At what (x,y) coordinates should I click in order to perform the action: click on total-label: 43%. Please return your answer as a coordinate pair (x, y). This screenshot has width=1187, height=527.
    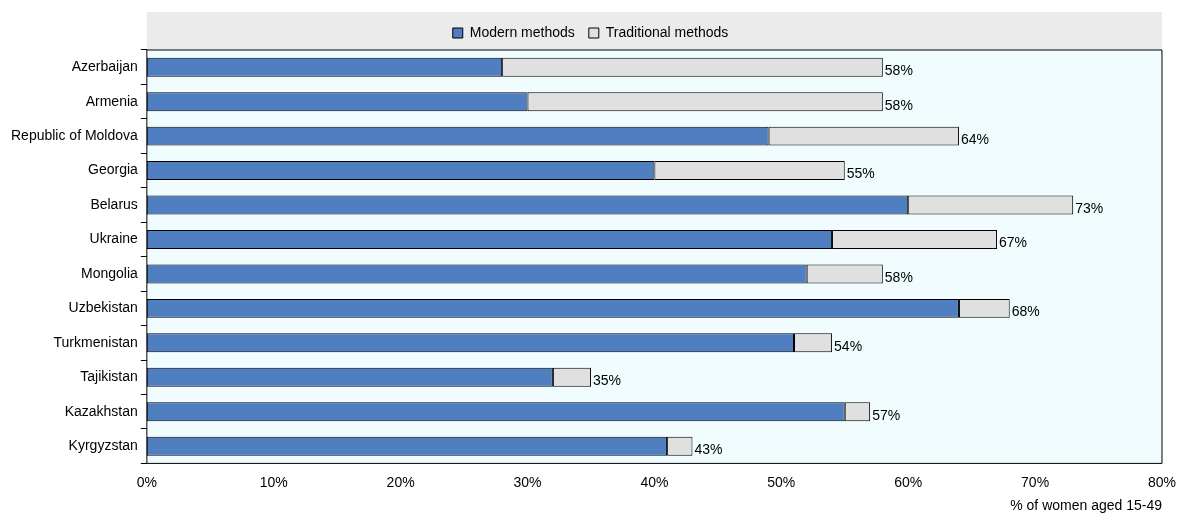
    Looking at the image, I should click on (708, 449).